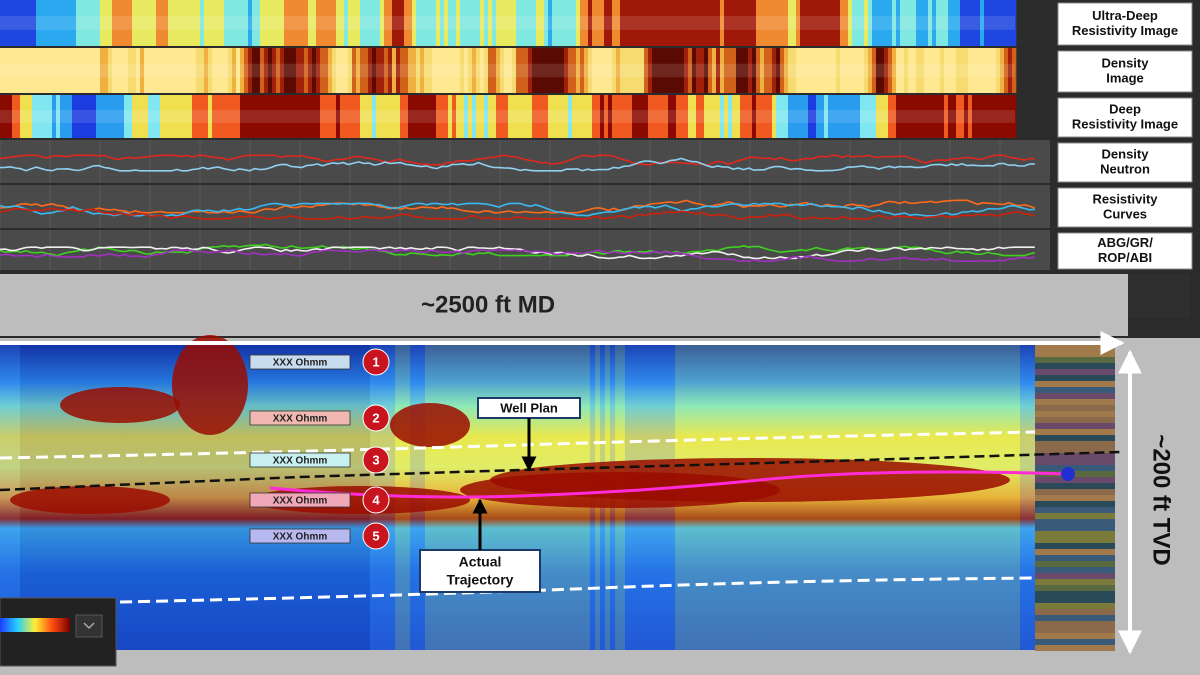 This screenshot has width=1200, height=675. I want to click on track-label: Resistivity Image, so click(1125, 123).